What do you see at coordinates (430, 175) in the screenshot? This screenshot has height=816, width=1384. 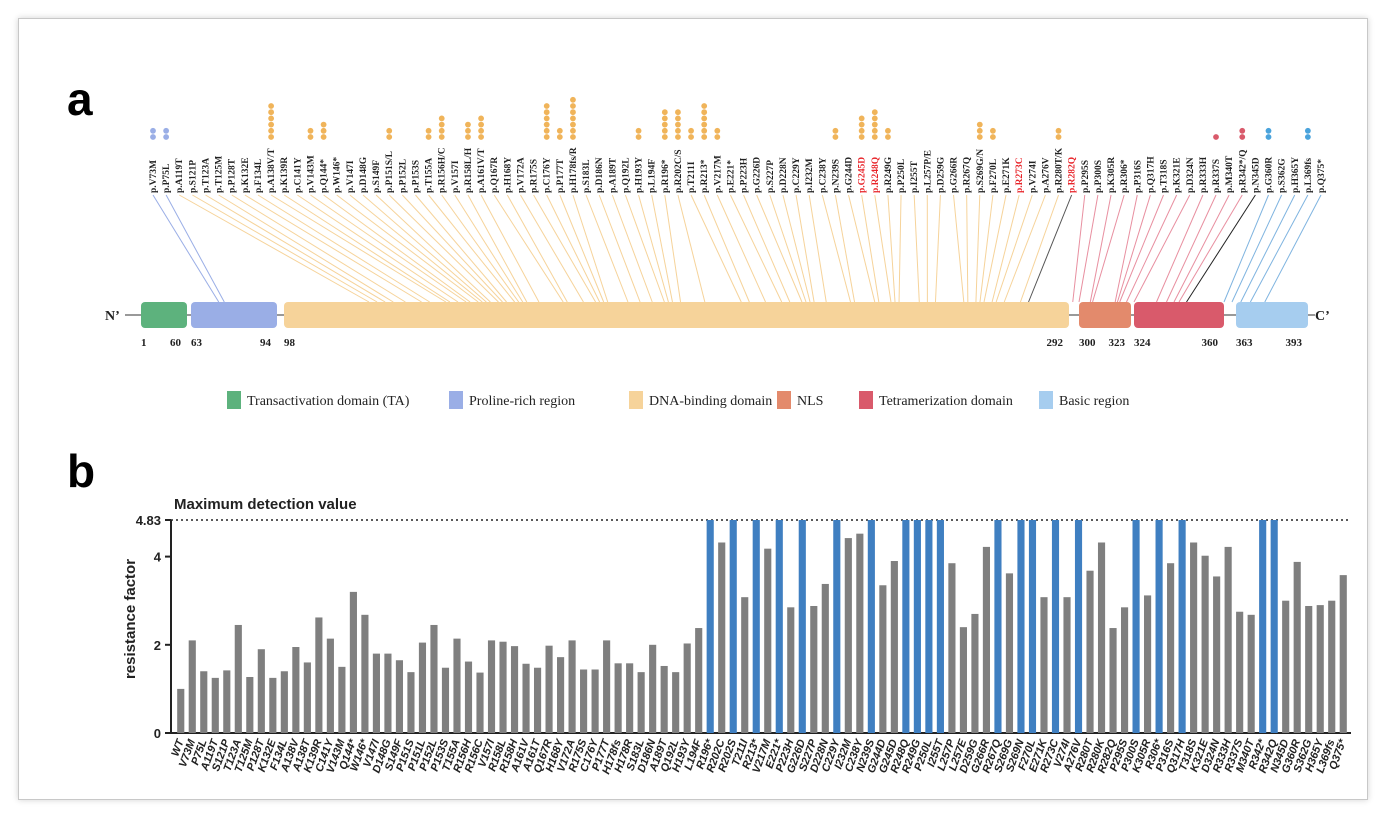 I see `mutation-label: p.T155A` at bounding box center [430, 175].